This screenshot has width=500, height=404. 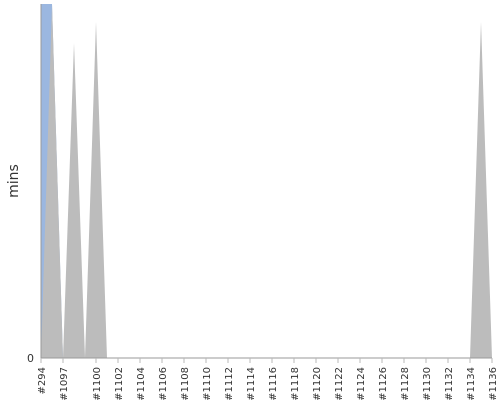 I want to click on x-tick-label: #1106, so click(x=163, y=383).